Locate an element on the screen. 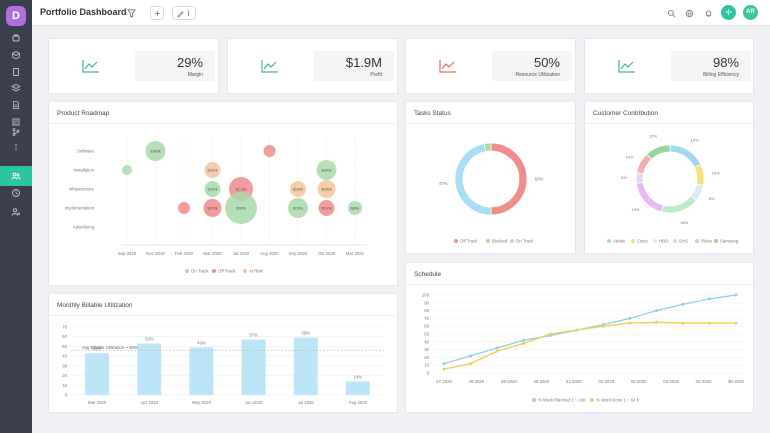  stack-icon is located at coordinates (16, 38).